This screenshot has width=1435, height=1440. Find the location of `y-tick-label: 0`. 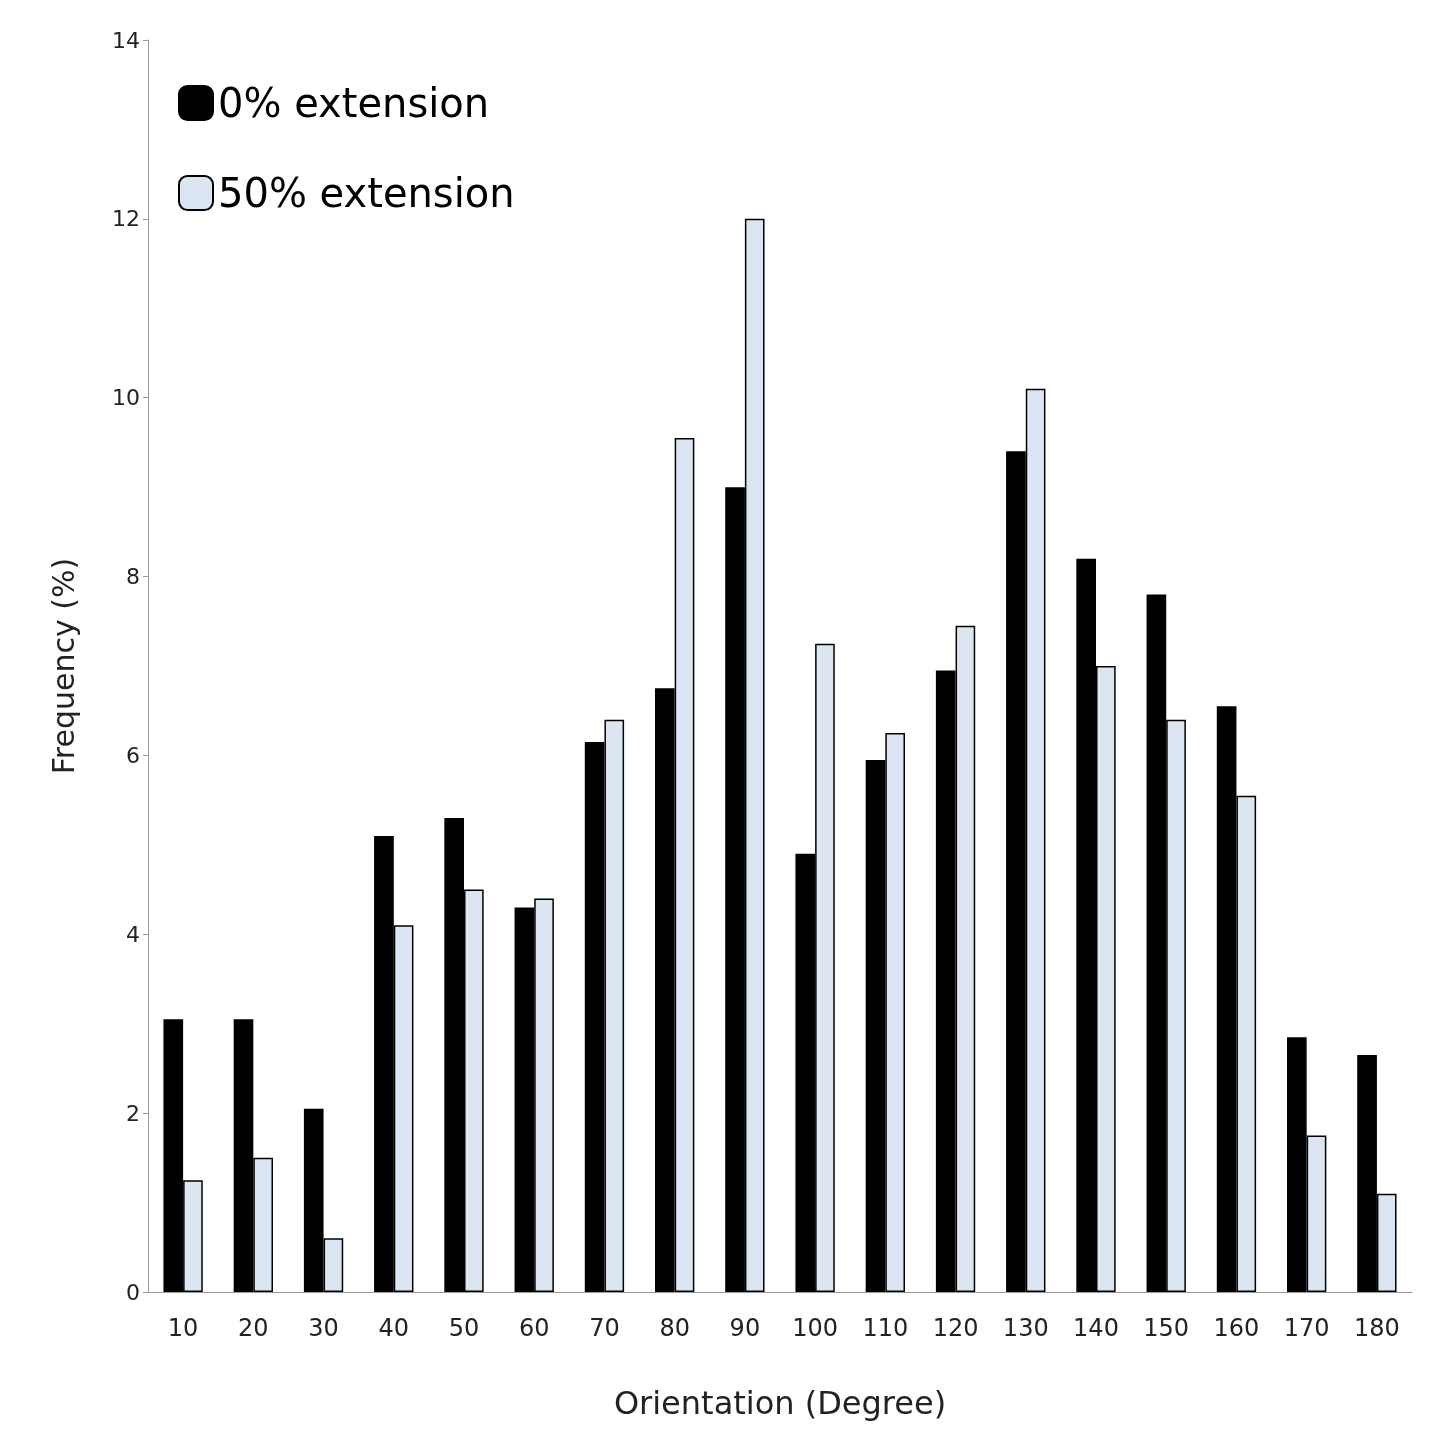

y-tick-label: 0 is located at coordinates (133, 1292).